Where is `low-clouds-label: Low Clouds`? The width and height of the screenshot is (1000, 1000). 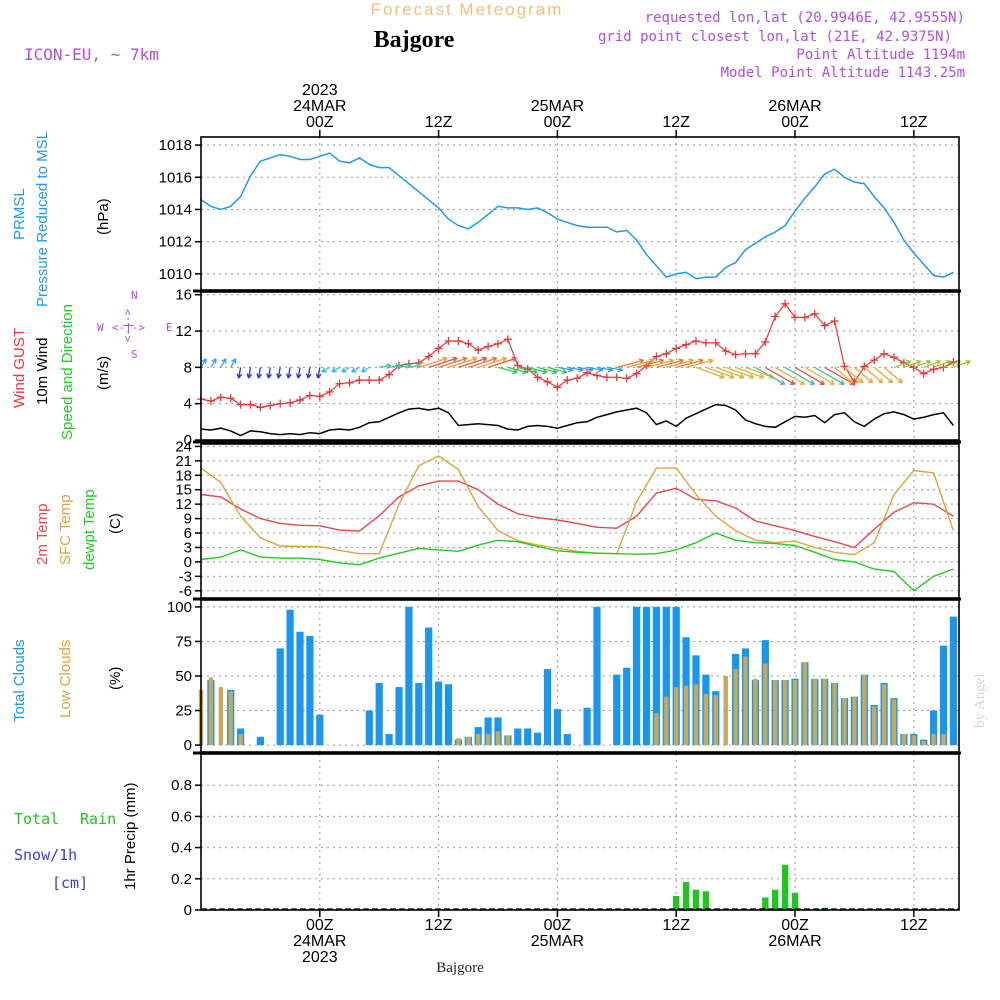
low-clouds-label: Low Clouds is located at coordinates (65, 679).